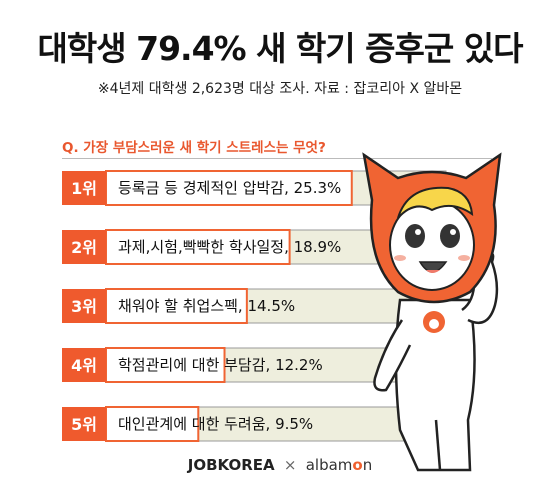 The width and height of the screenshot is (560, 494). What do you see at coordinates (280, 48) in the screenshot?
I see `page-title: 대학생 79.4% 새 학기 증후군 있다` at bounding box center [280, 48].